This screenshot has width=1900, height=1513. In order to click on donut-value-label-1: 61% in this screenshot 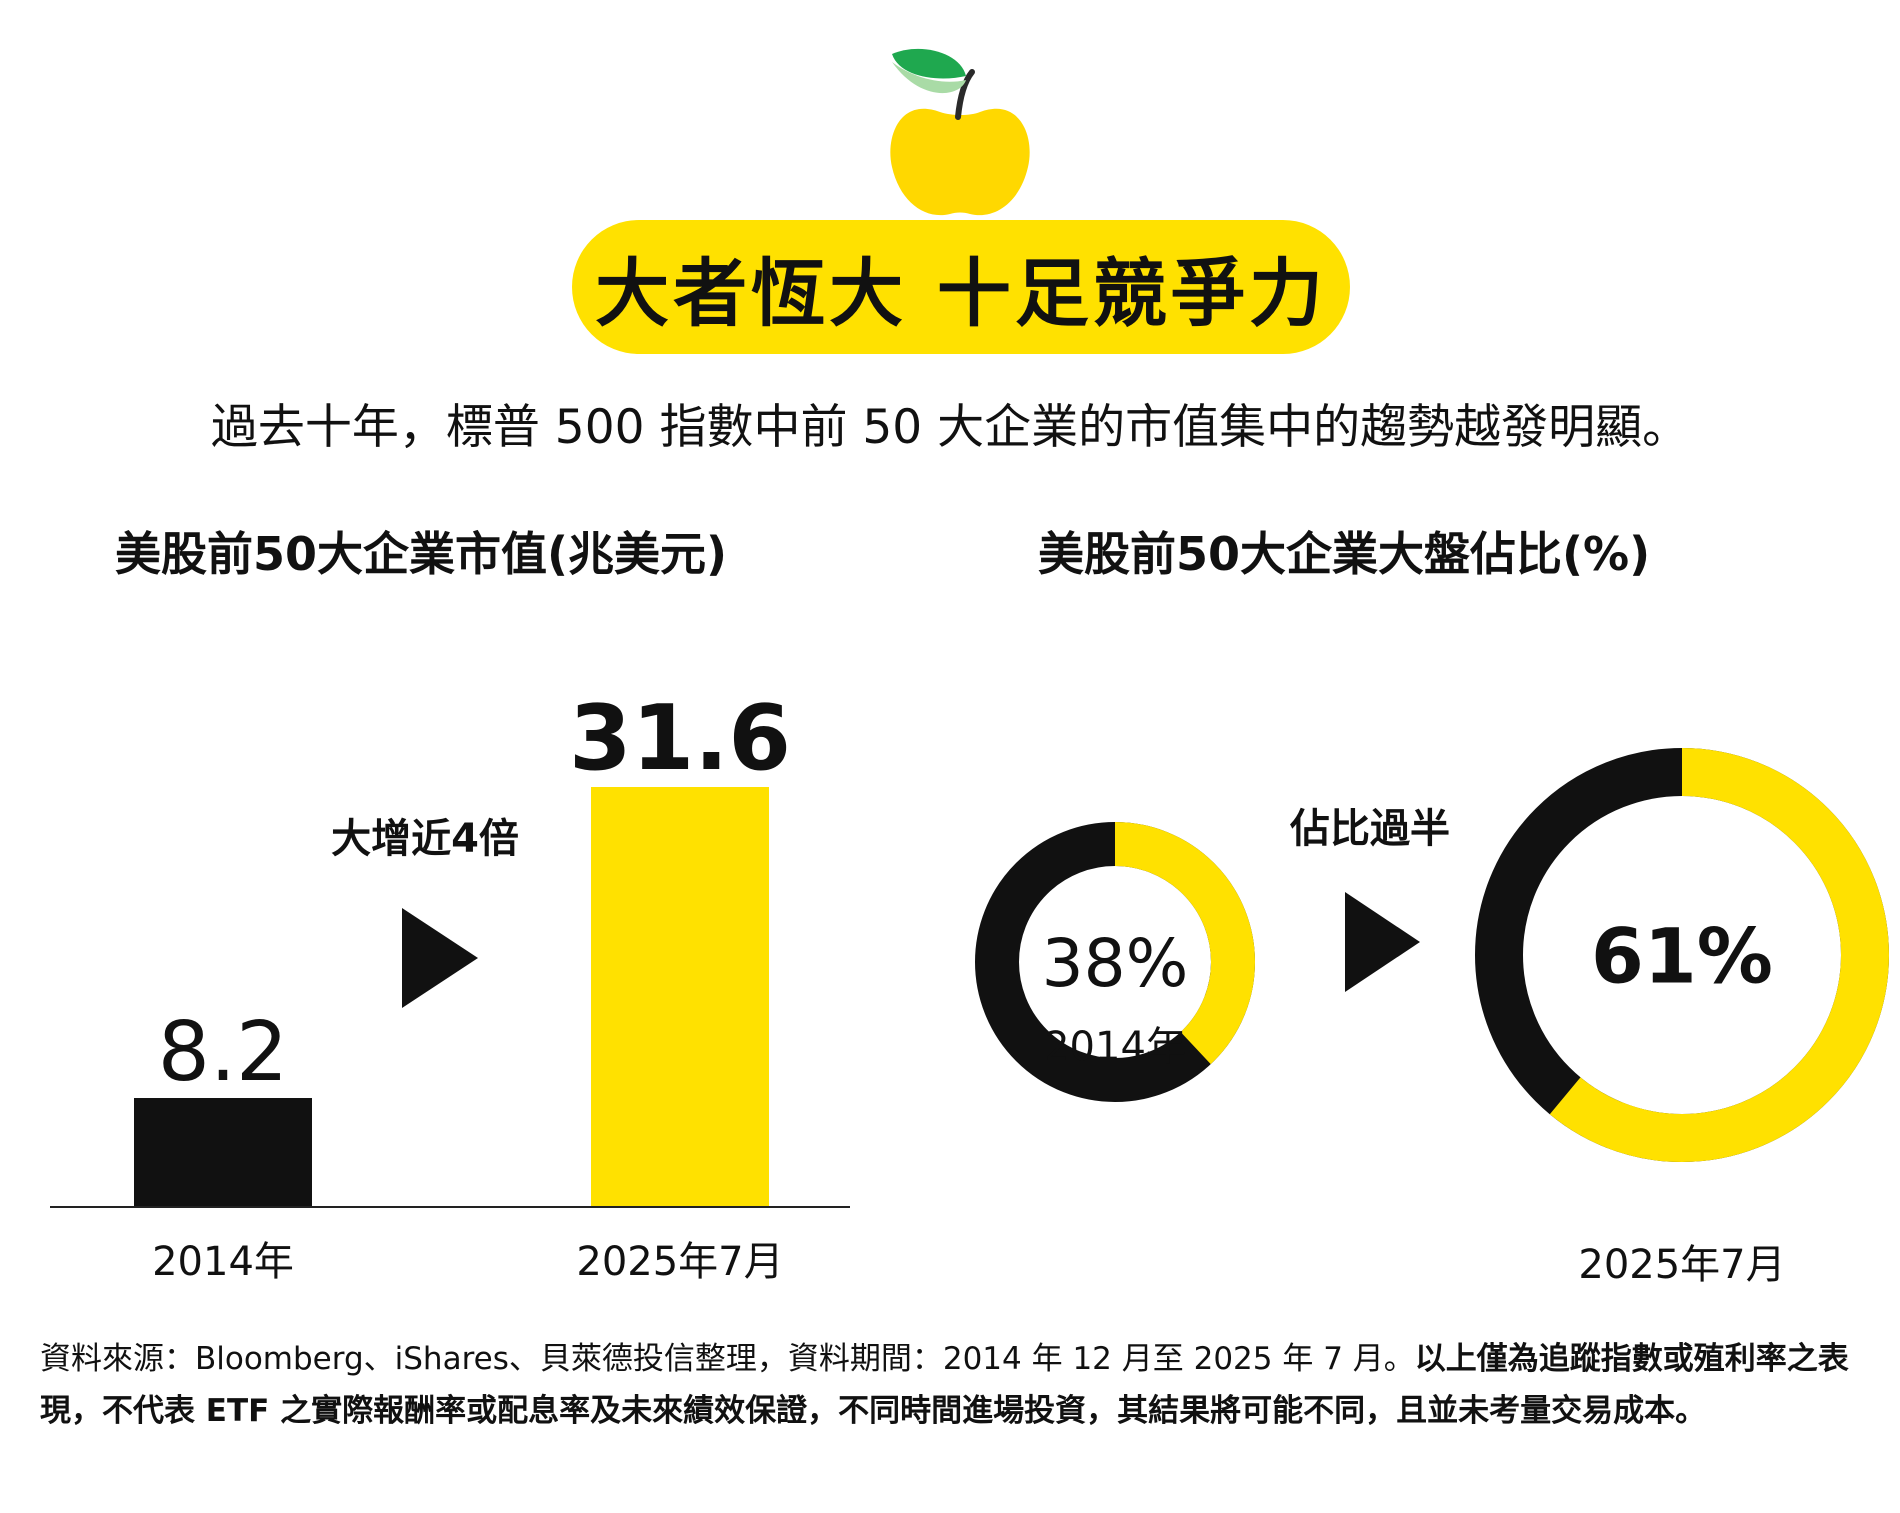, I will do `click(1682, 955)`.